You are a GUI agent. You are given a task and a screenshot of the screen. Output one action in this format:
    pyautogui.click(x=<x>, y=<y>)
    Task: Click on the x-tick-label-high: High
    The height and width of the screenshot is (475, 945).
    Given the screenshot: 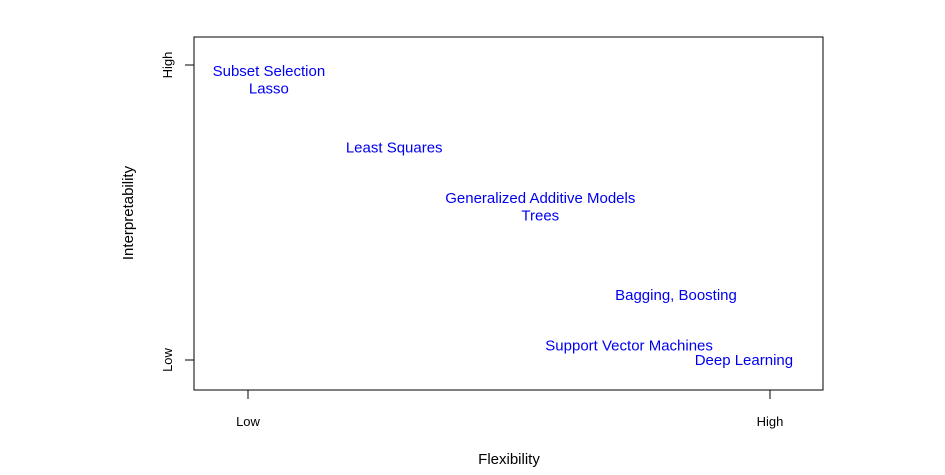 What is the action you would take?
    pyautogui.click(x=770, y=421)
    